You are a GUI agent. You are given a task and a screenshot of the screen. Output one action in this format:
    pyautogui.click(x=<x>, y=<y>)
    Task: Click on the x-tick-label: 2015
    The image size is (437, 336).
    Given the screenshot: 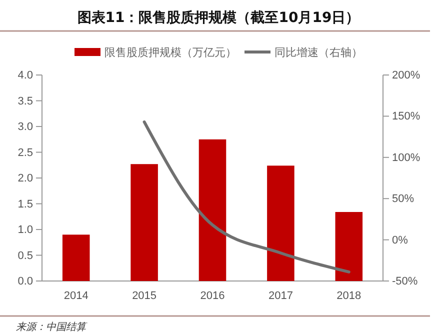 What is the action you would take?
    pyautogui.click(x=144, y=296)
    